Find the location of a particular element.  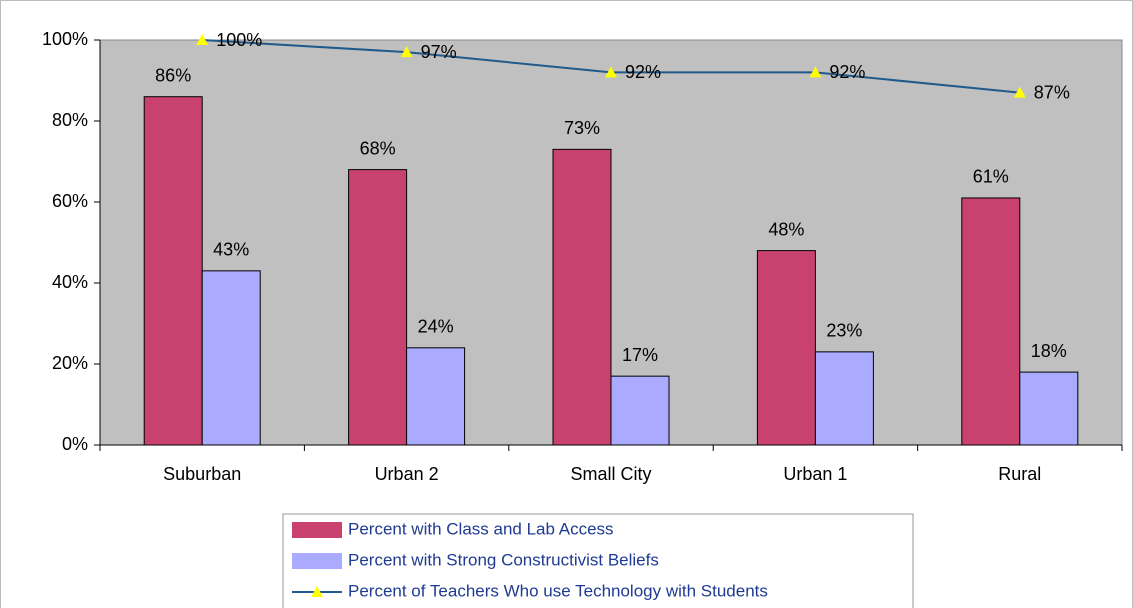

legend-marker is located at coordinates (317, 591).